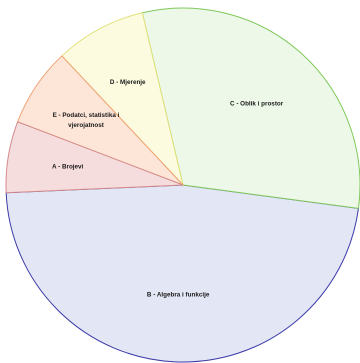 This screenshot has width=360, height=363. I want to click on slice-label-4: E - Podatci, statistika i vjerojatnost, so click(86, 120).